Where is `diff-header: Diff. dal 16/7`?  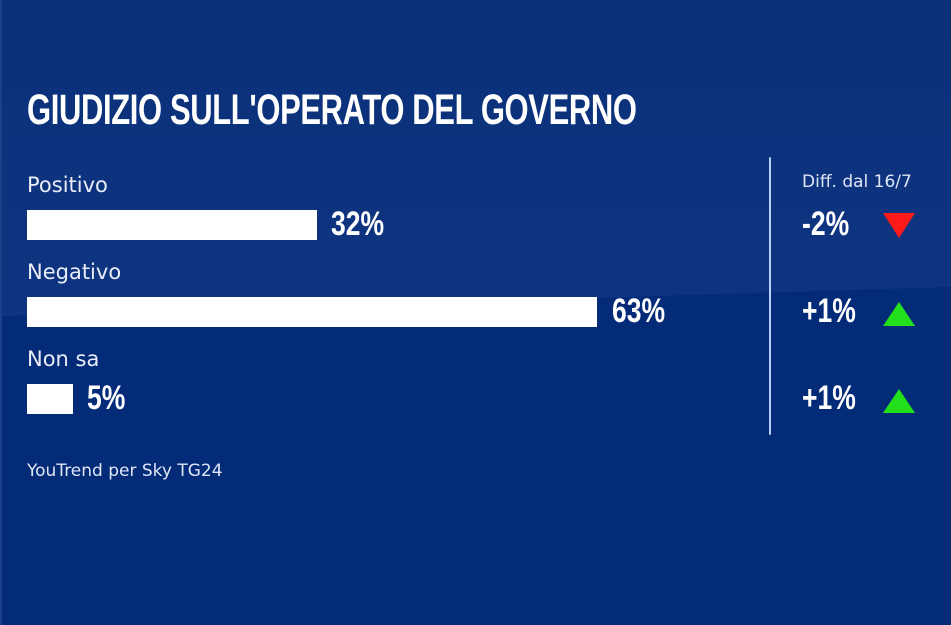 diff-header: Diff. dal 16/7 is located at coordinates (857, 182).